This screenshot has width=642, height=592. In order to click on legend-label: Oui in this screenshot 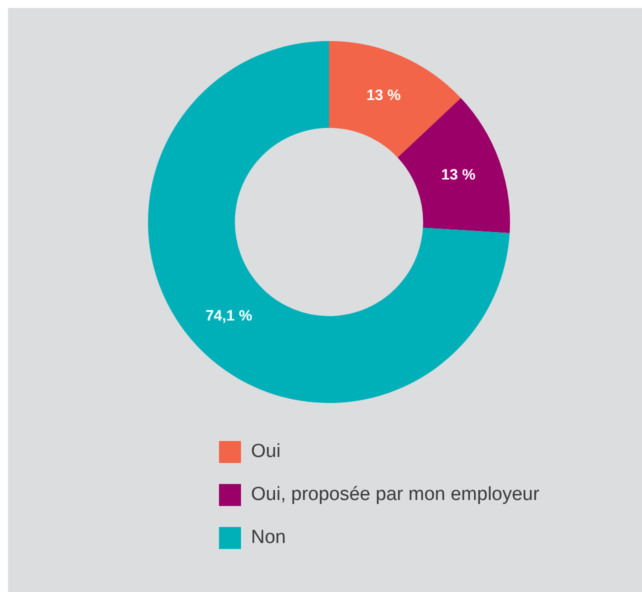, I will do `click(266, 451)`.